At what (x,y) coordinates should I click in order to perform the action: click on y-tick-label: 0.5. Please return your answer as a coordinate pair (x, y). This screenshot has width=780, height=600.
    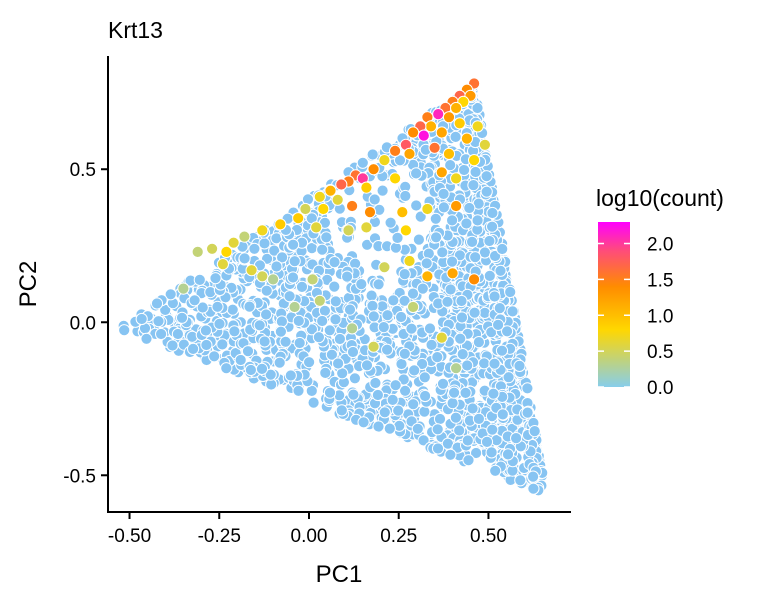
    Looking at the image, I should click on (83, 170).